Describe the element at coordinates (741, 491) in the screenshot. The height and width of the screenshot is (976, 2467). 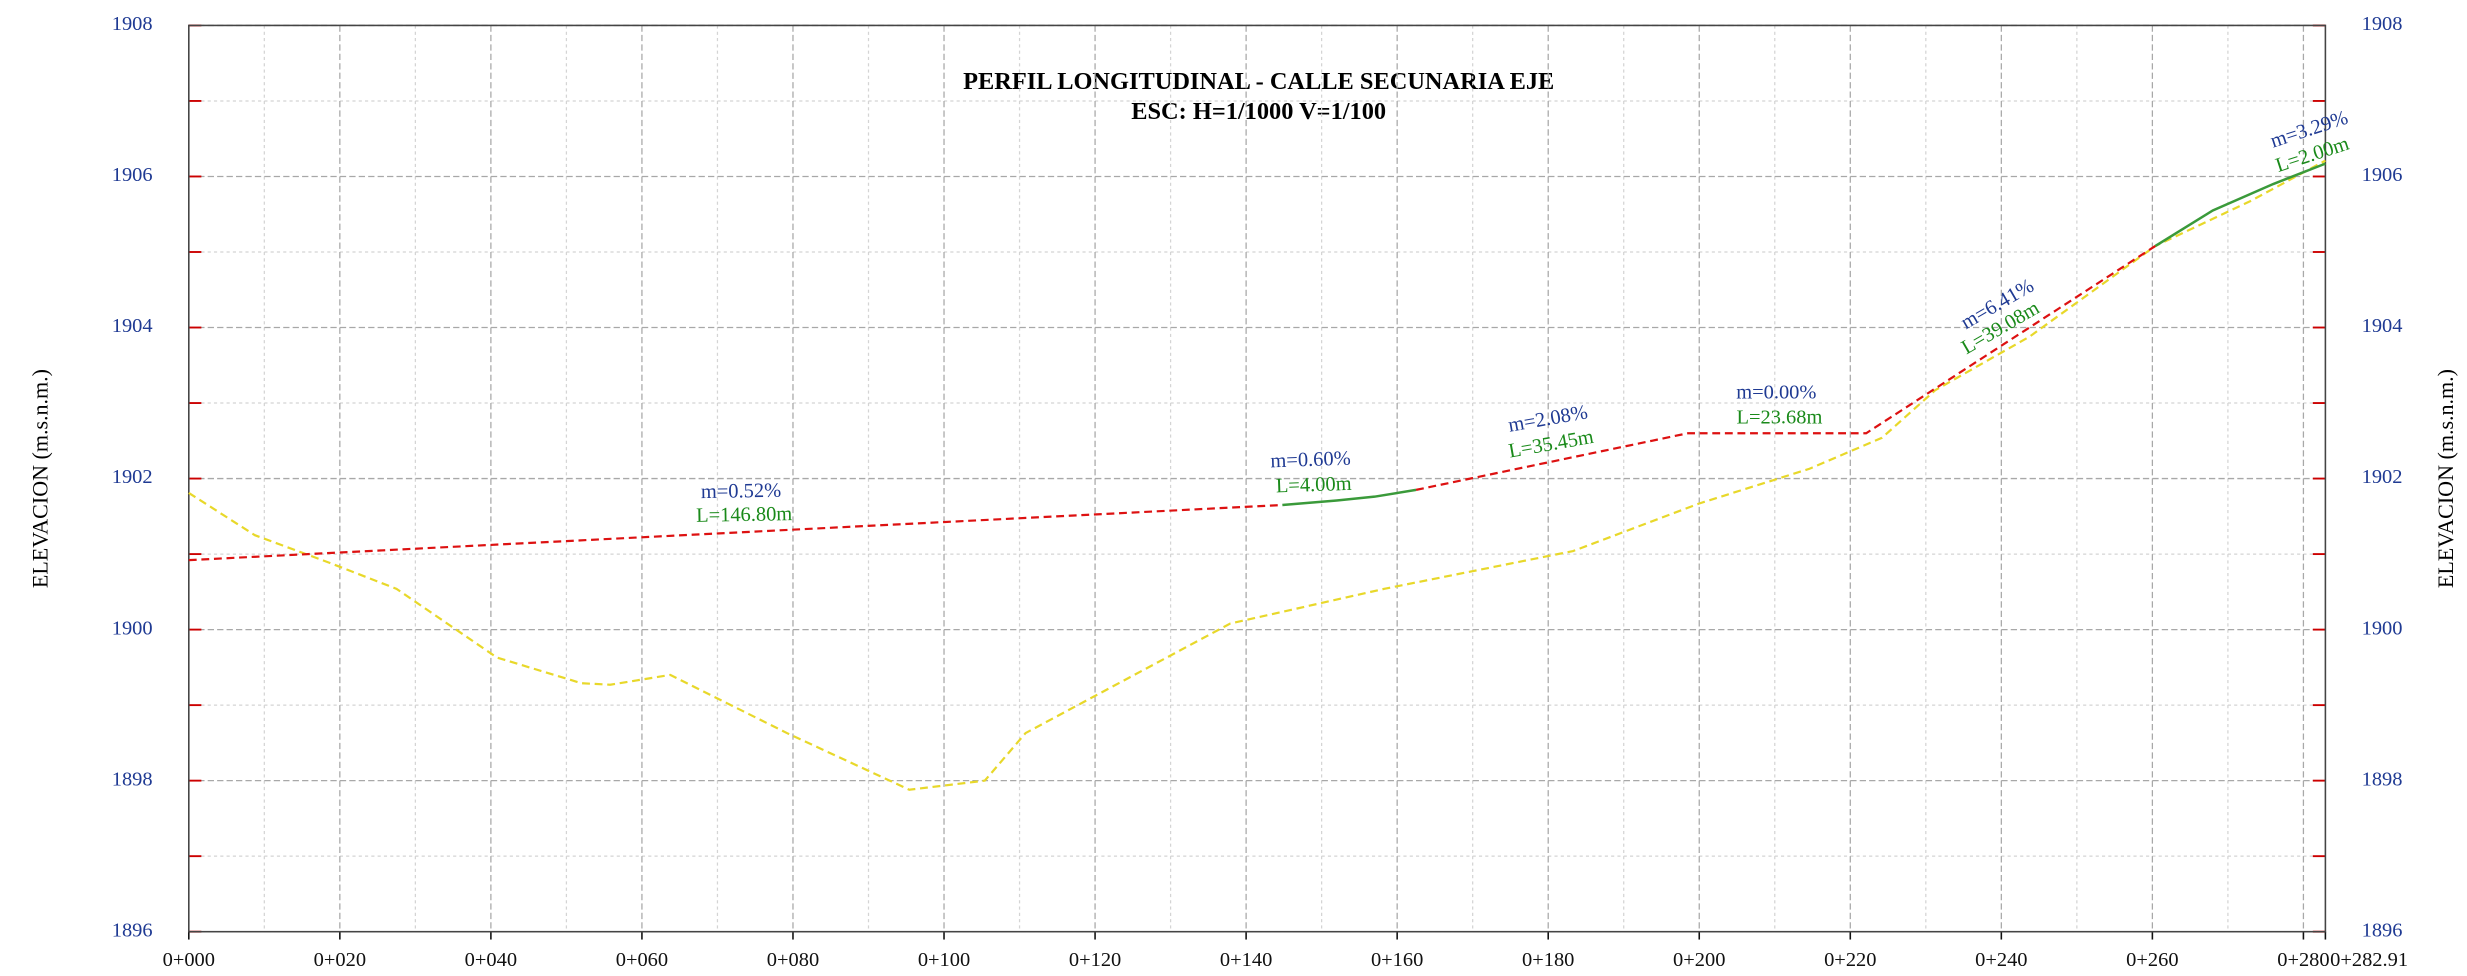
I see `slope-label: m=0.52%` at that location.